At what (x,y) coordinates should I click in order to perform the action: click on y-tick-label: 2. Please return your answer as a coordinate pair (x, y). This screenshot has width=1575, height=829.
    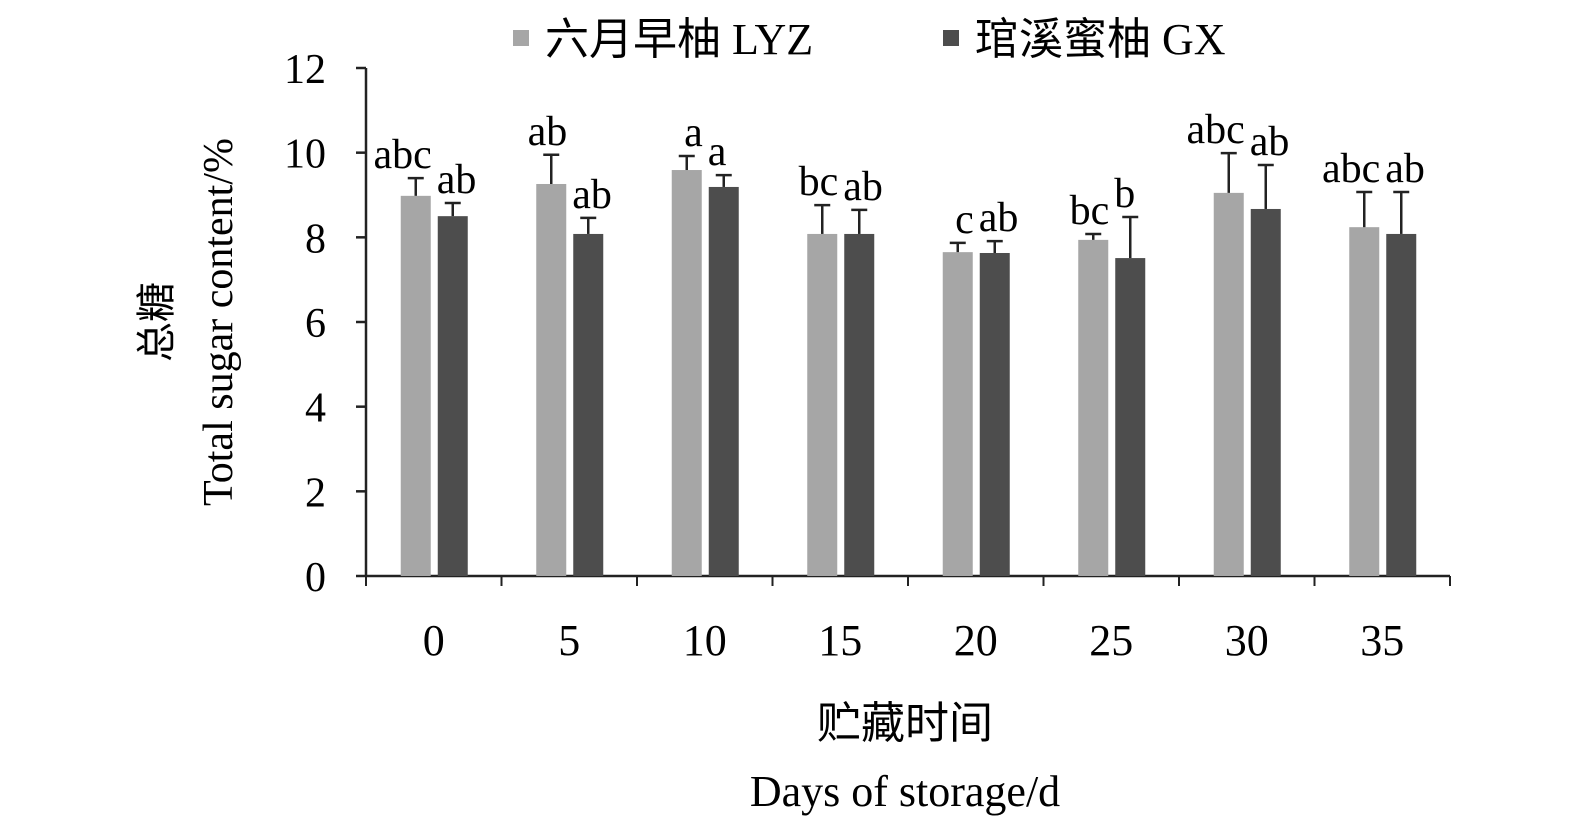
    Looking at the image, I should click on (315, 493).